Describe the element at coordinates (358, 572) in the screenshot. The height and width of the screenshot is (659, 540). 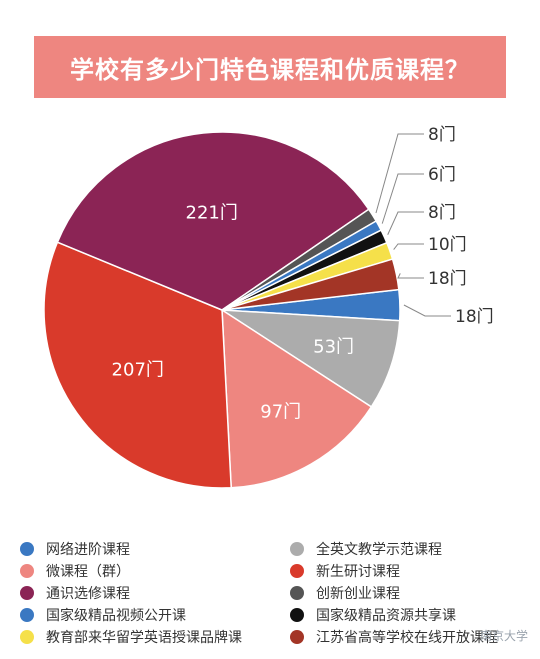
I see `legend-label: 新生研讨课程` at that location.